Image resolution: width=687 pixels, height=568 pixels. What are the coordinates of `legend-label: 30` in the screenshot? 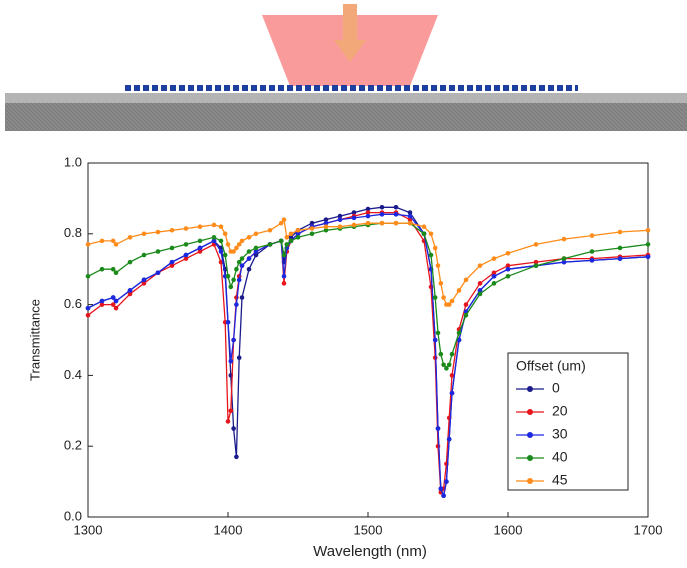 It's located at (560, 434).